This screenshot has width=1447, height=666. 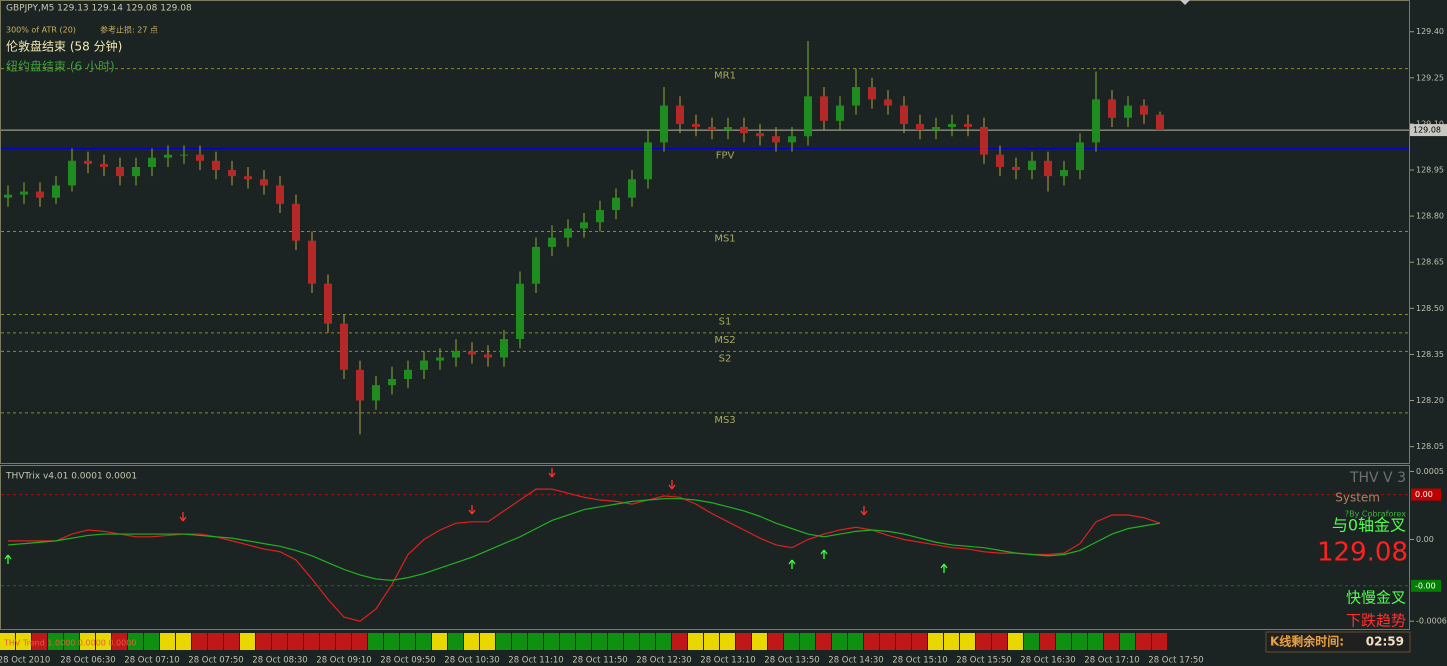 I want to click on y-tick-label: 128.95, so click(x=1430, y=170).